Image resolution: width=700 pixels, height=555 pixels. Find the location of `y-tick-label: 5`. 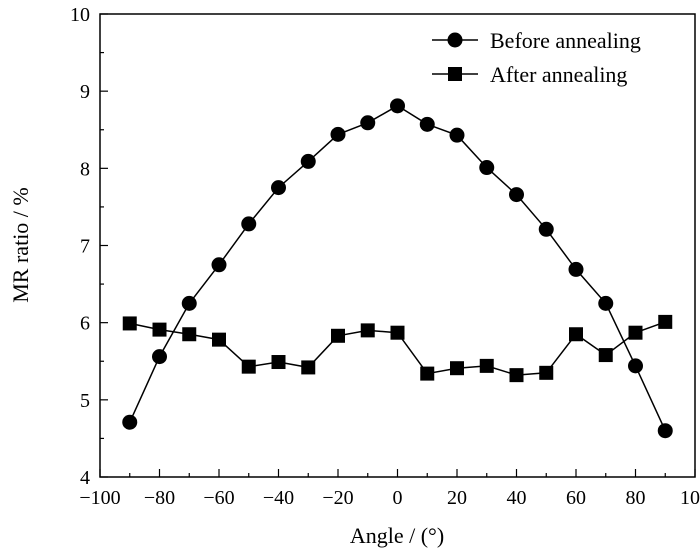

y-tick-label: 5 is located at coordinates (85, 401).